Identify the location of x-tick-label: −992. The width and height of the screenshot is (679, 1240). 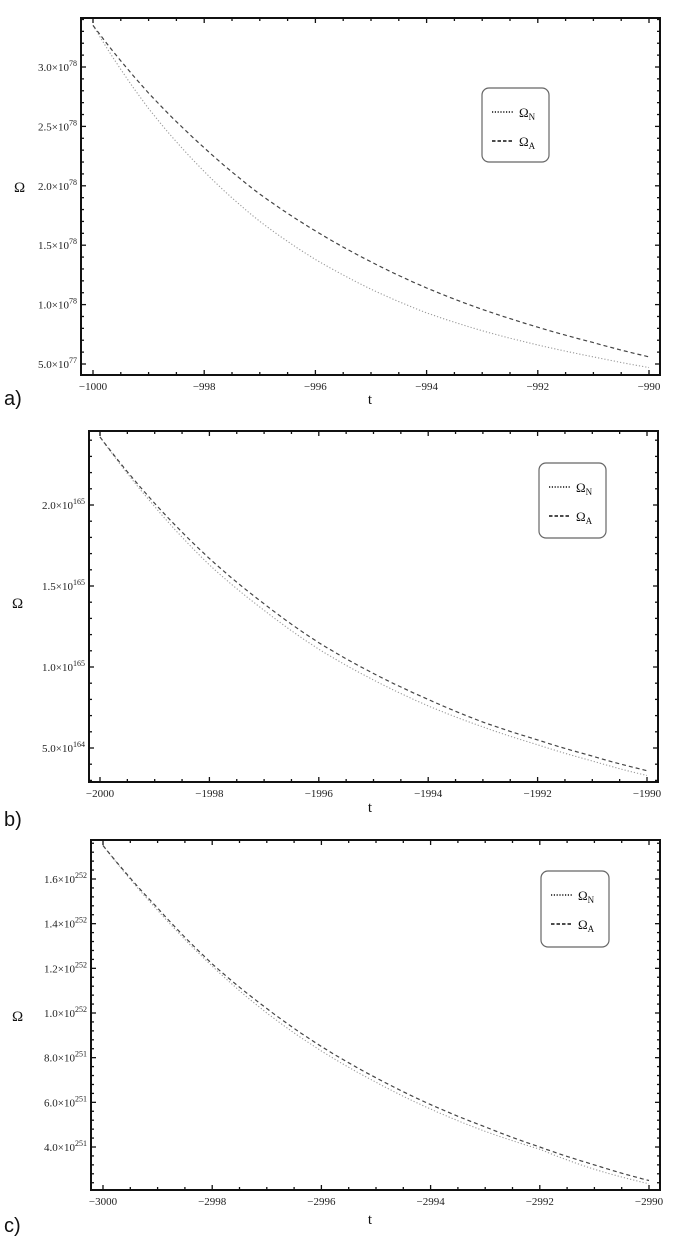
(537, 387).